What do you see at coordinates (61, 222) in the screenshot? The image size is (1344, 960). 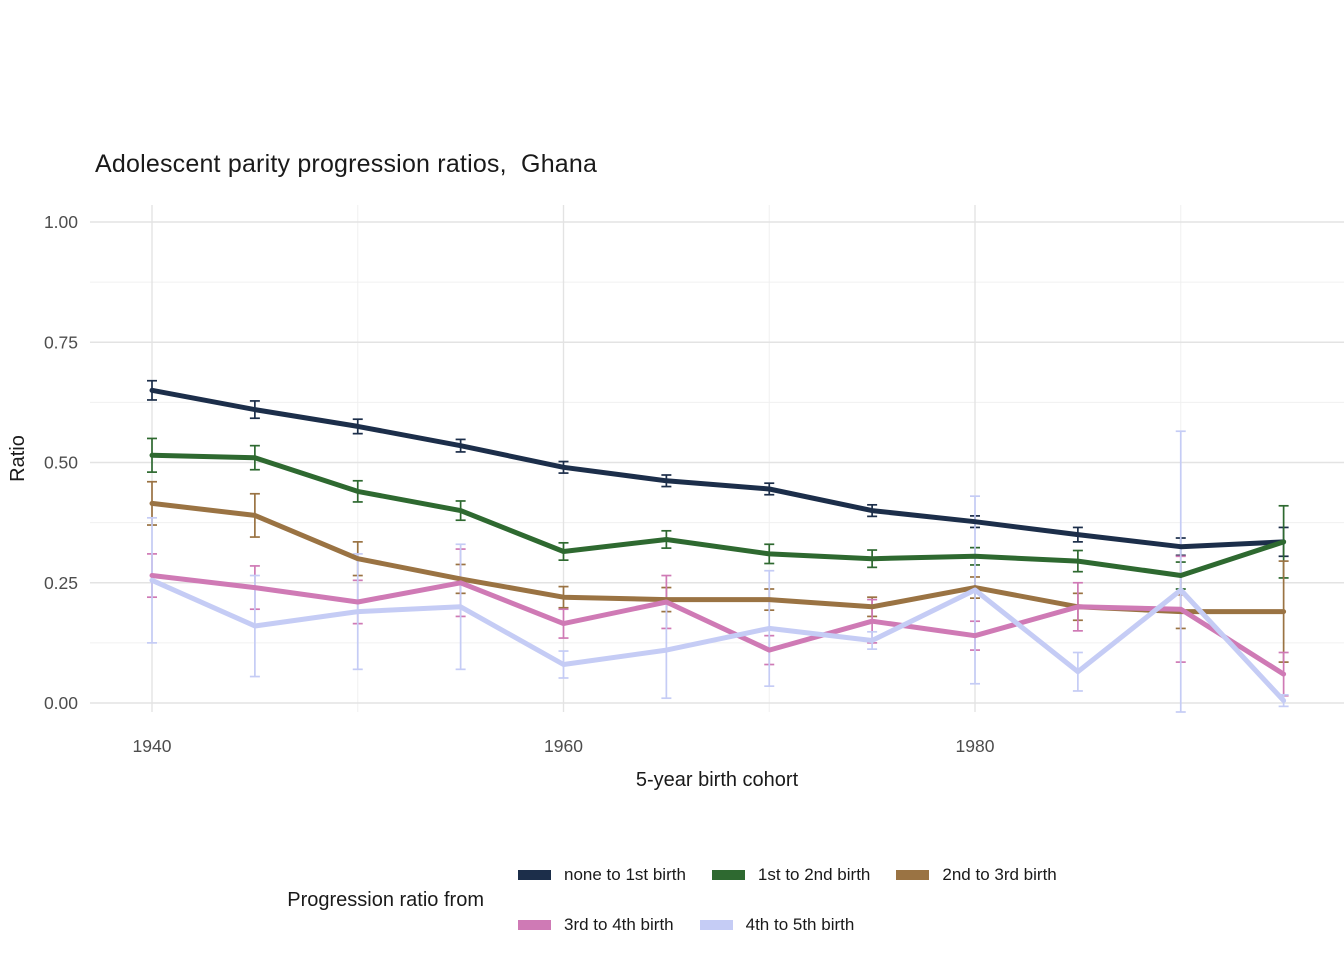 I see `y-tick-label: 1.00` at bounding box center [61, 222].